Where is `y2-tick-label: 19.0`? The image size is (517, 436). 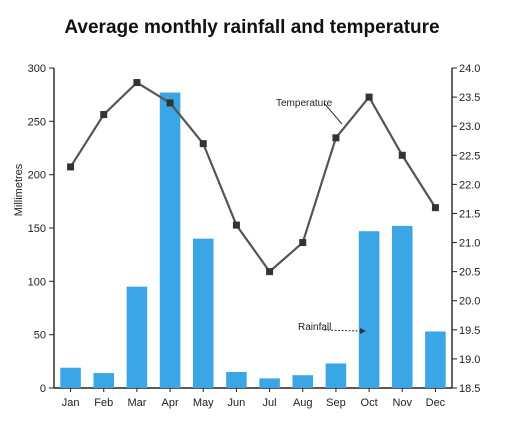
y2-tick-label: 19.0 is located at coordinates (469, 360).